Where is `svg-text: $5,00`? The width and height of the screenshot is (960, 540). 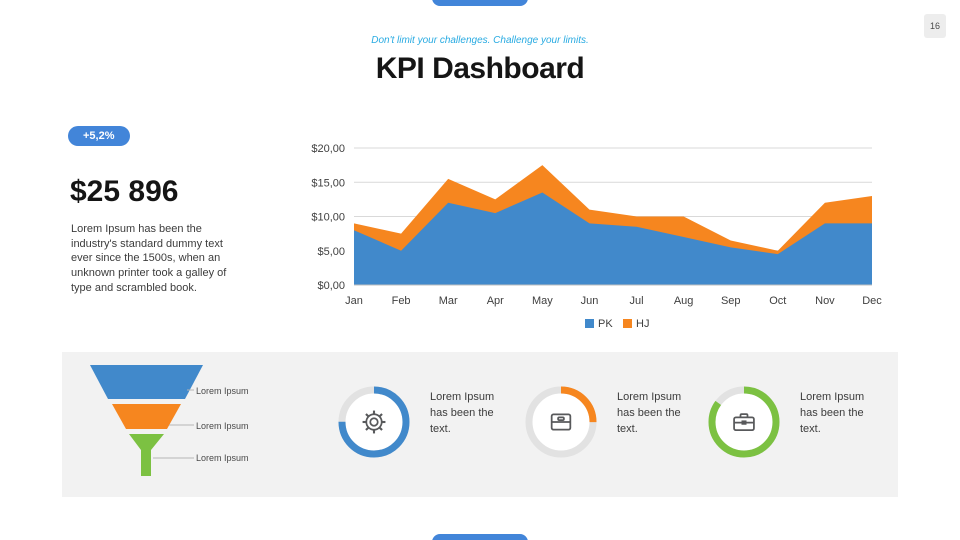 svg-text: $5,00 is located at coordinates (331, 252).